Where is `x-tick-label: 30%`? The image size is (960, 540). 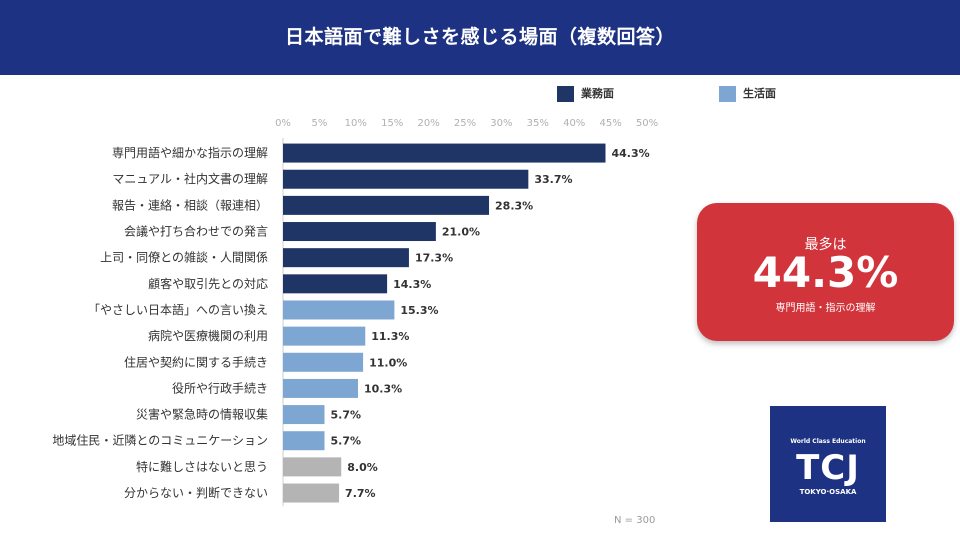
x-tick-label: 30% is located at coordinates (501, 123).